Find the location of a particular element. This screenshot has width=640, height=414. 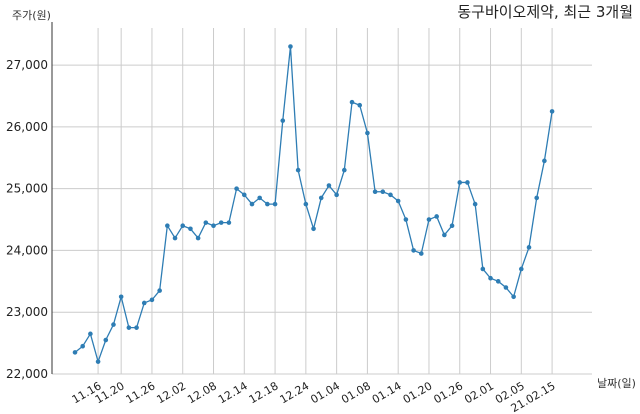

x-tick-label: 12.24 is located at coordinates (295, 392).